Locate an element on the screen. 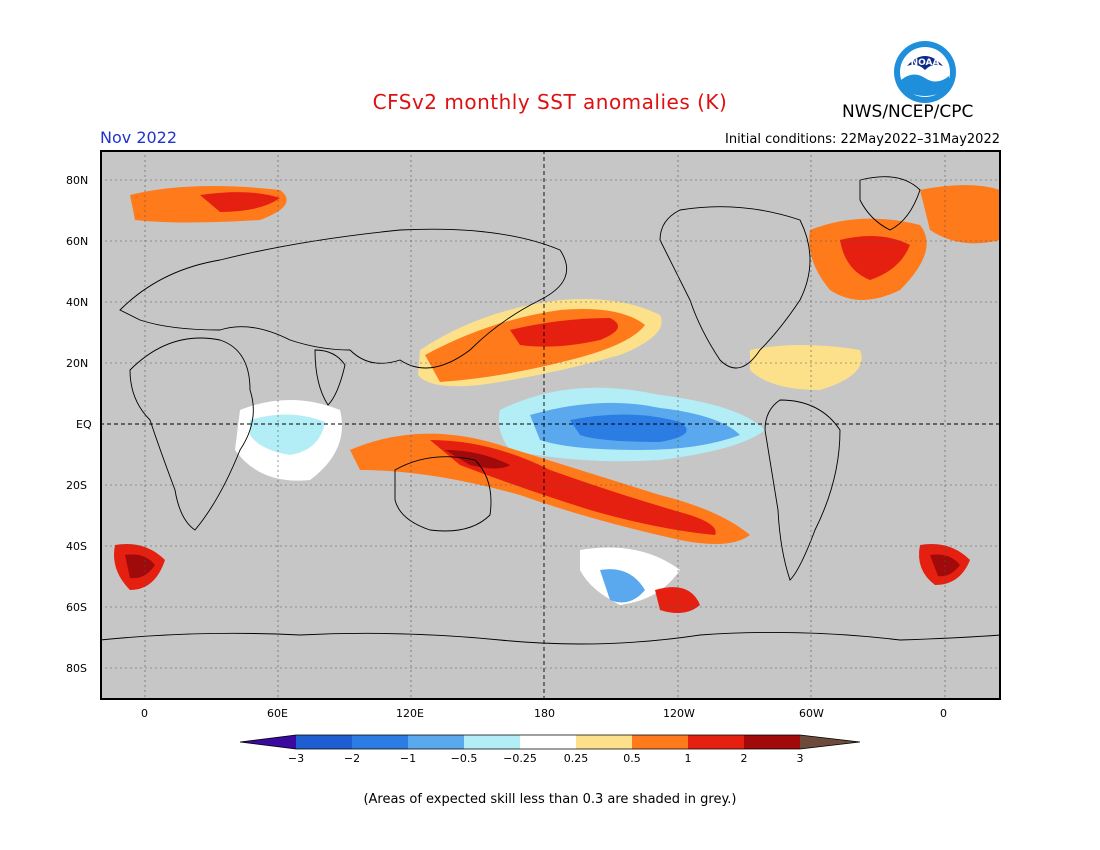 This screenshot has height=850, width=1100. anomaly-warm-southern-patches is located at coordinates (542, 567).